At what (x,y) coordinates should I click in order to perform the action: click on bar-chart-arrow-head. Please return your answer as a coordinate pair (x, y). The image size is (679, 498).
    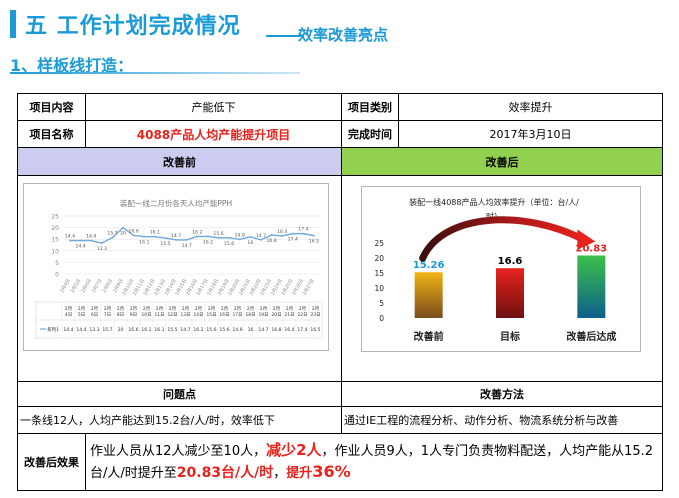
    Looking at the image, I should click on (586, 239).